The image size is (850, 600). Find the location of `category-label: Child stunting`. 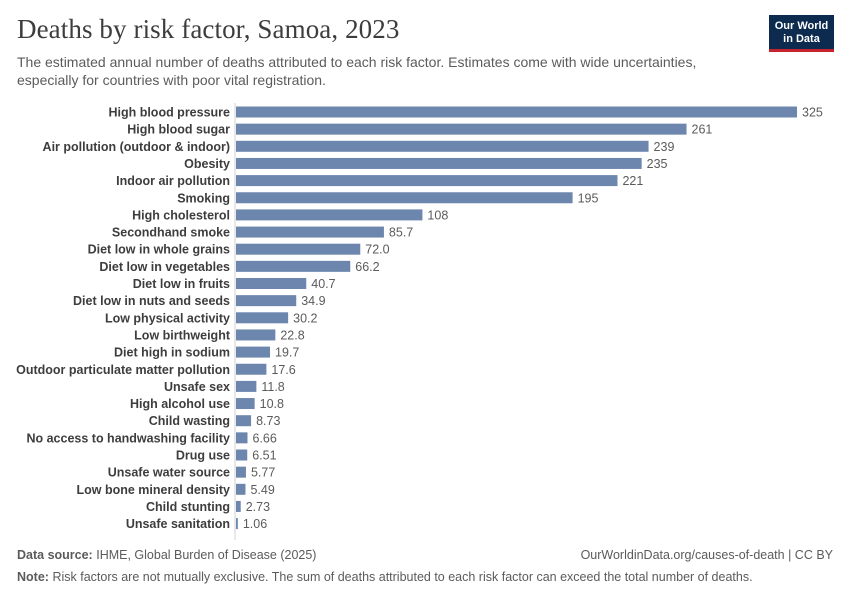

category-label: Child stunting is located at coordinates (188, 507).